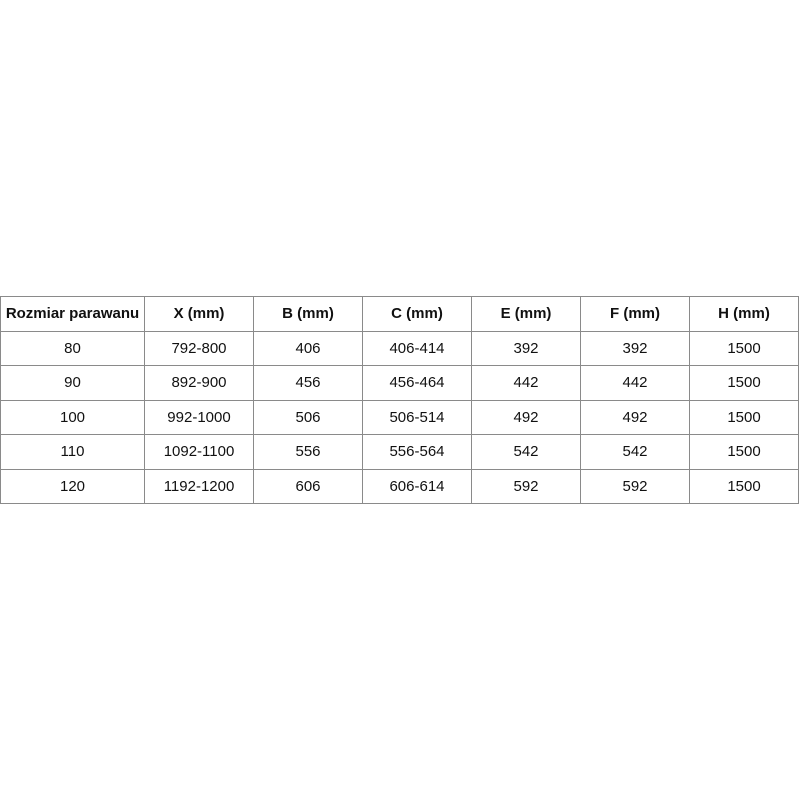 Image resolution: width=800 pixels, height=800 pixels. I want to click on table-cell: 556, so click(308, 452).